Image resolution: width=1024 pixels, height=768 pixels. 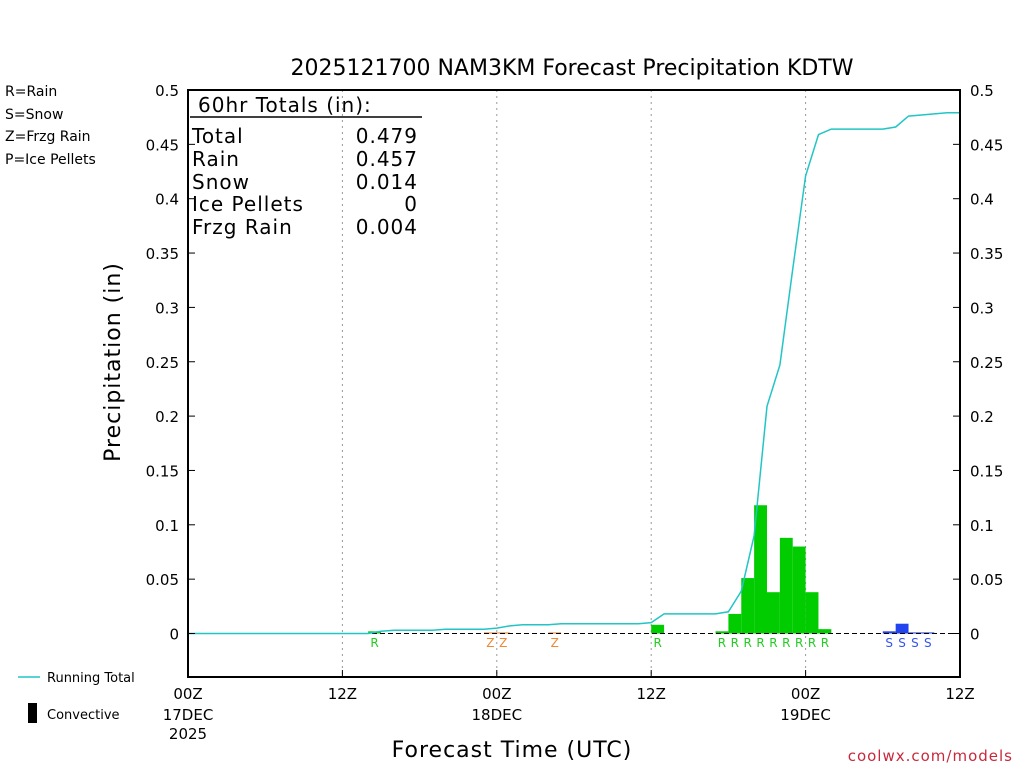 I want to click on totals-label-ice-pellets: Ice Pellets, so click(x=248, y=204).